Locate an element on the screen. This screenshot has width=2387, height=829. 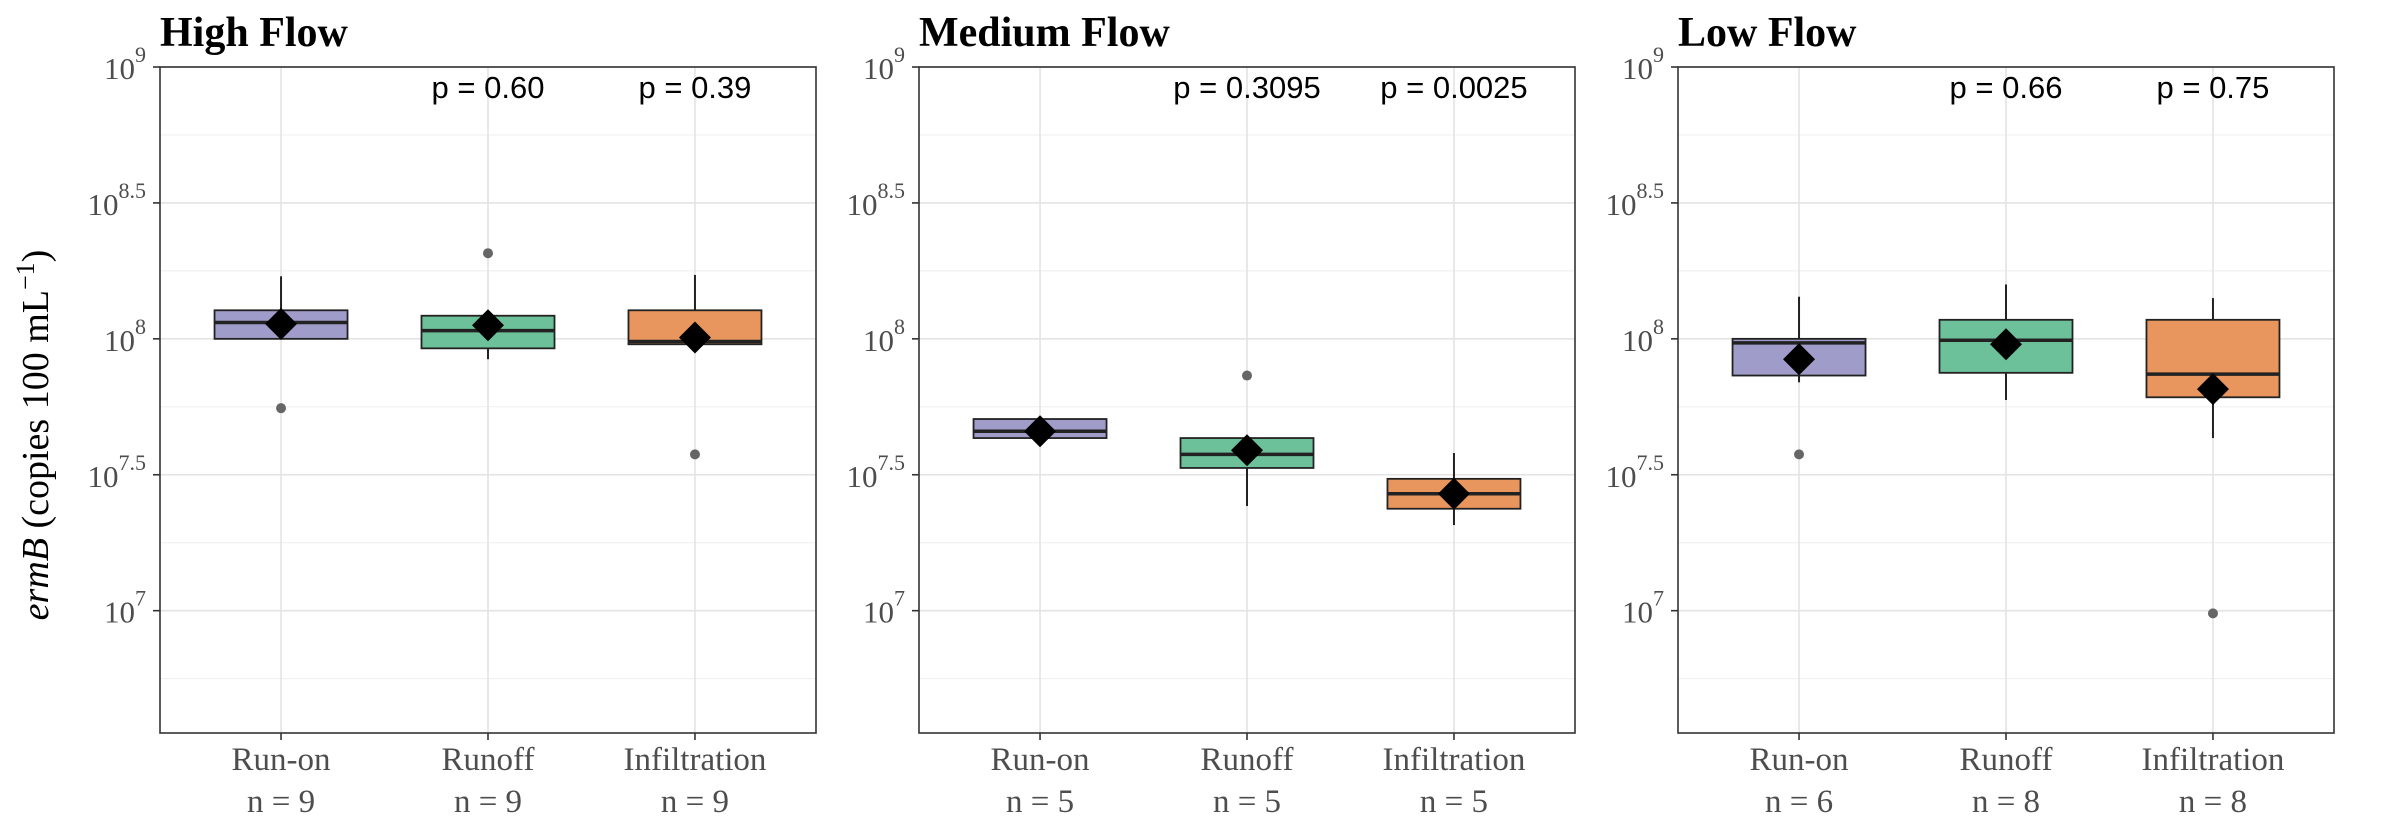
y-axis-title-exponent: −1 is located at coordinates (25, 276).